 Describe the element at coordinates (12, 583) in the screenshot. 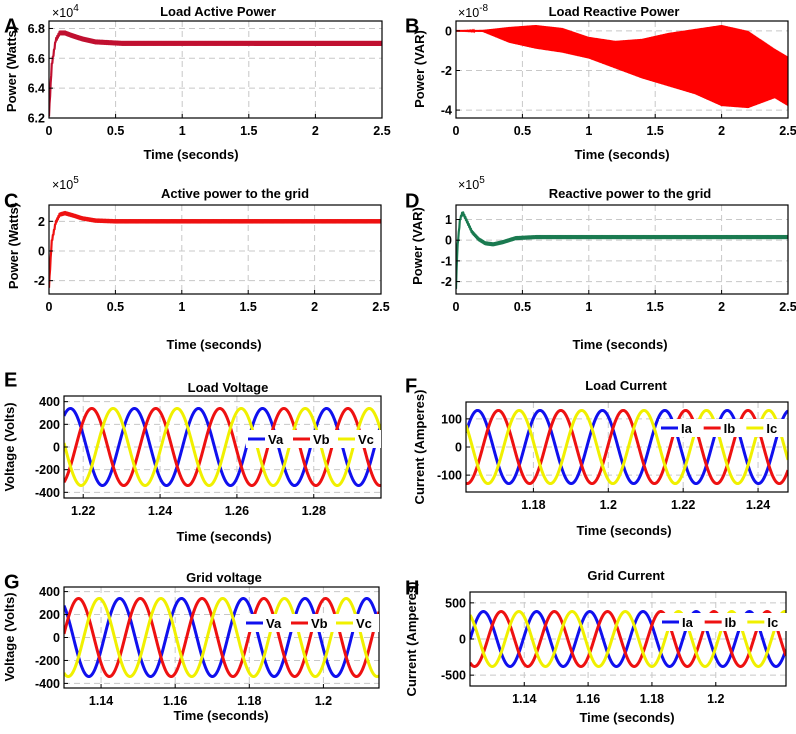

I see `panel-letter: G` at that location.